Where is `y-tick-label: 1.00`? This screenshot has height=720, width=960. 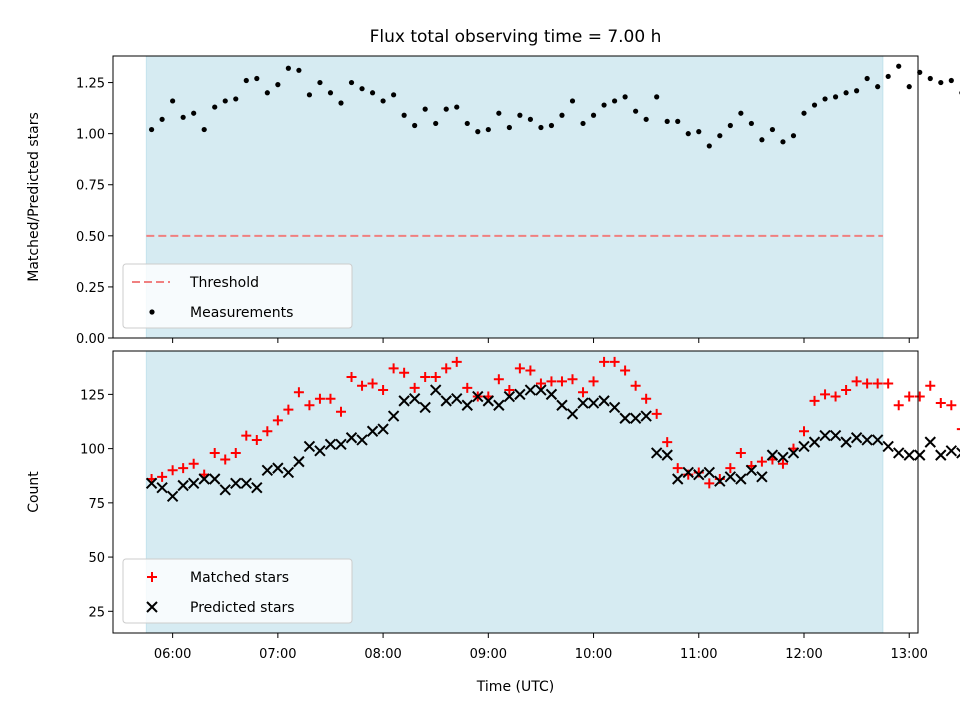 y-tick-label: 1.00 is located at coordinates (90, 135).